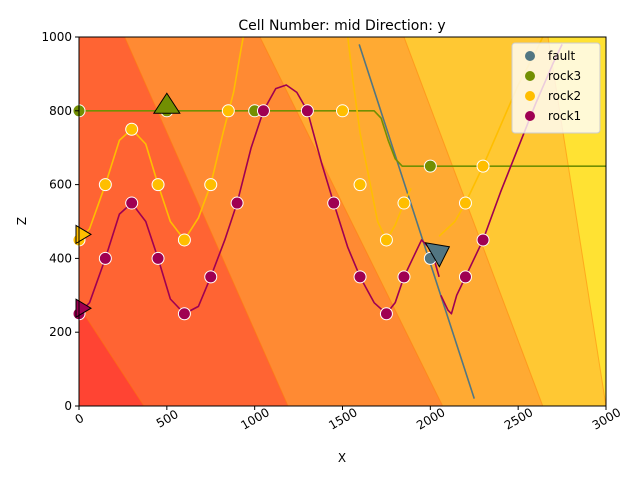 The image size is (640, 480). I want to click on legend-label-rock1: rock1, so click(564, 116).